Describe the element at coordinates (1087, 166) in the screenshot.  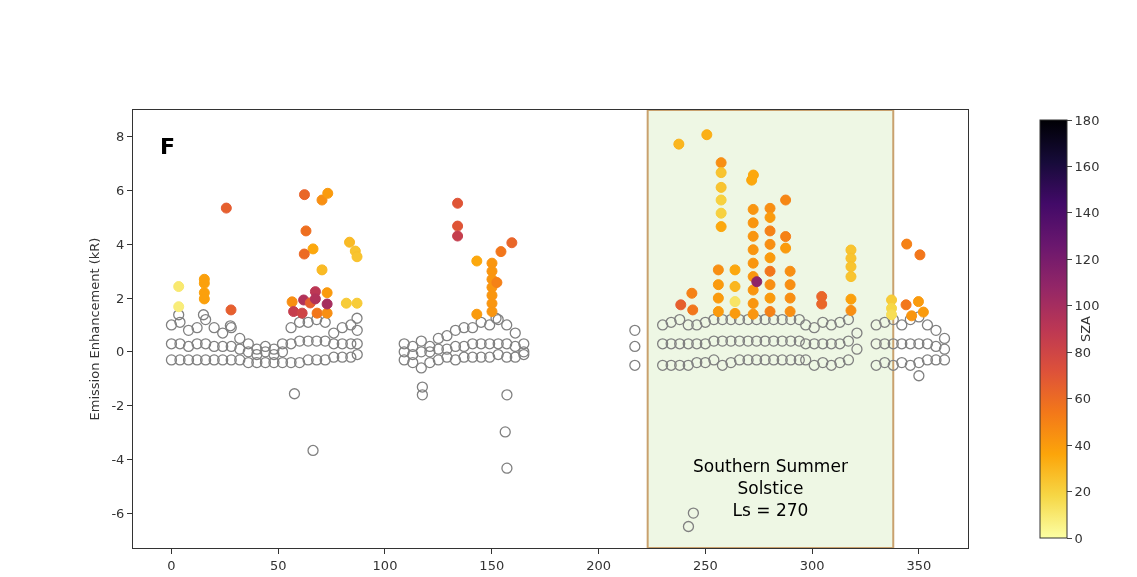
I see `color-bar-label: 160` at that location.